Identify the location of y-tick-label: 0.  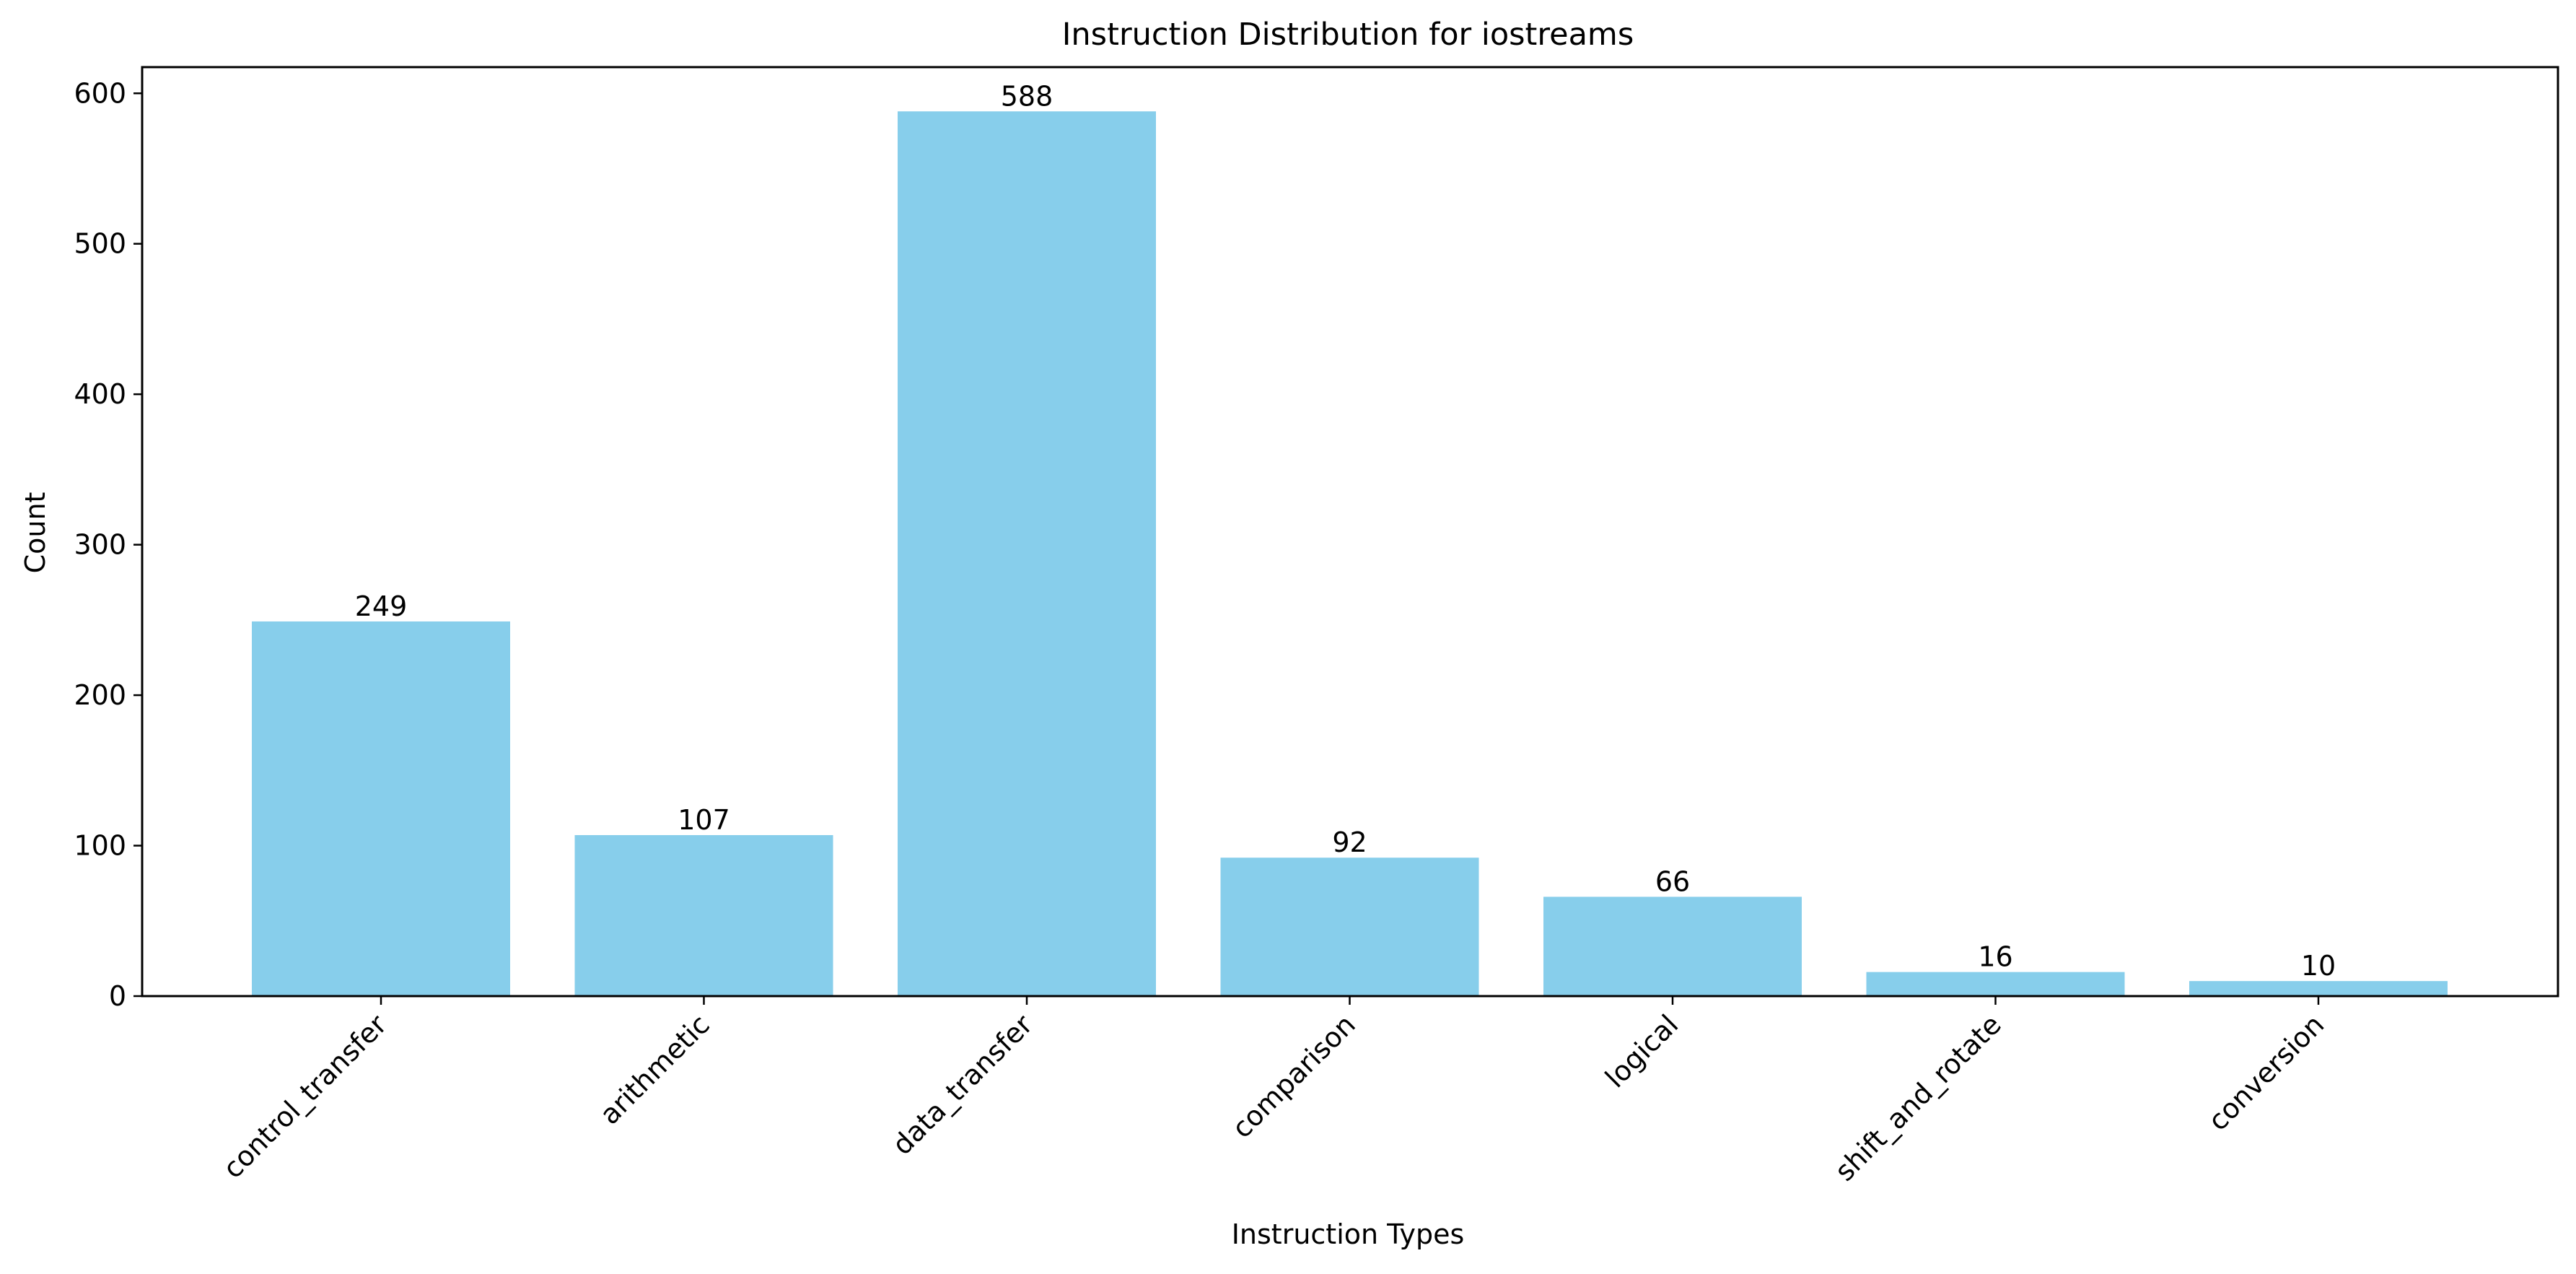
(118, 996).